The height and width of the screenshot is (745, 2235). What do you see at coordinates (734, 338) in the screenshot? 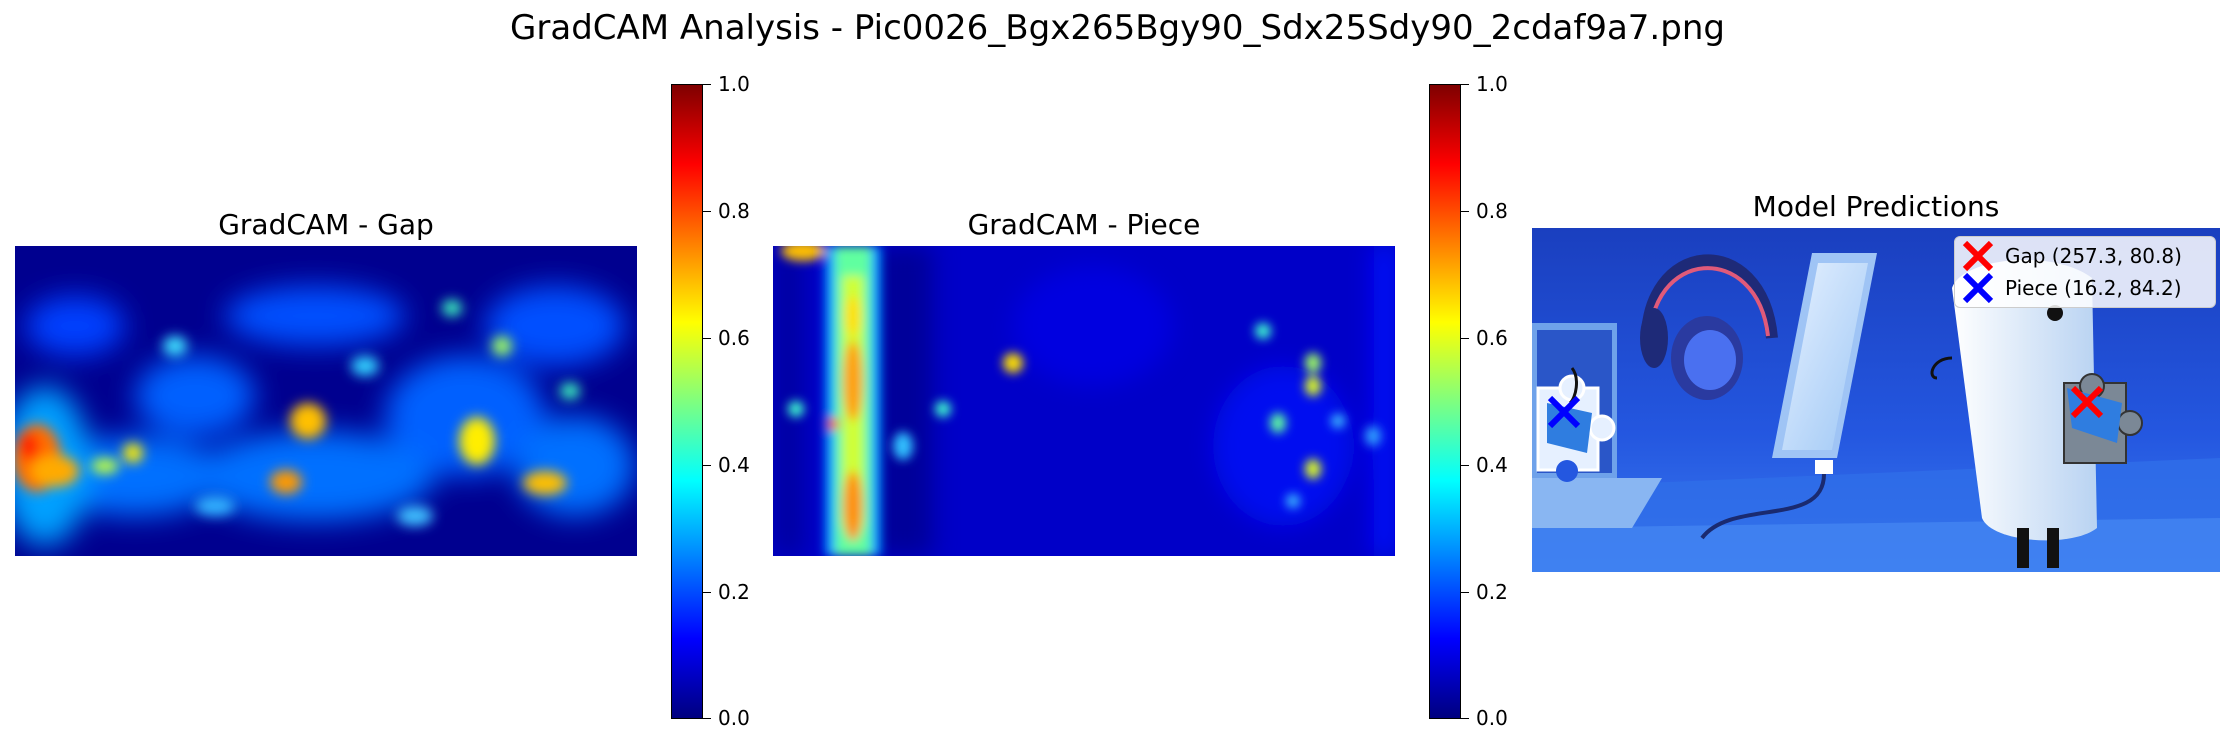
I see `gap-colorbar-tick: 0.6` at bounding box center [734, 338].